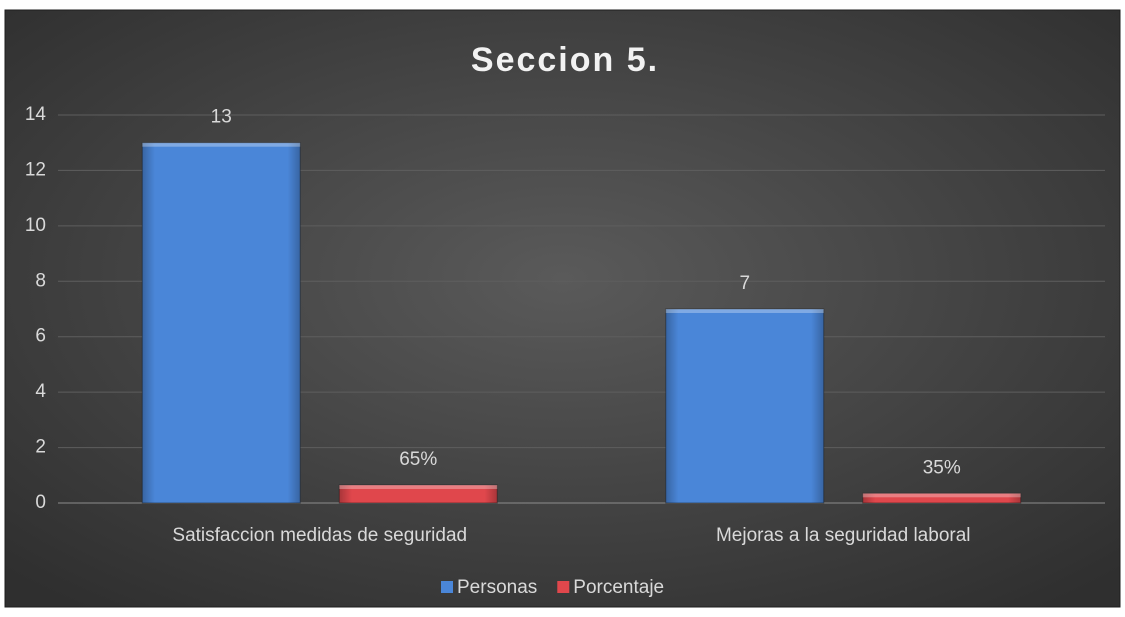 The image size is (1125, 617). I want to click on y-tick-label: 10, so click(35, 225).